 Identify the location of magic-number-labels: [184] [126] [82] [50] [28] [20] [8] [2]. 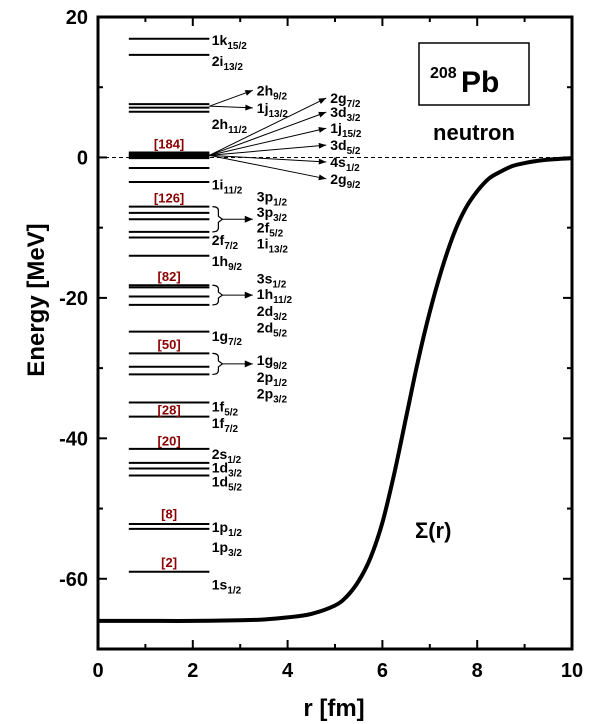
(169, 353).